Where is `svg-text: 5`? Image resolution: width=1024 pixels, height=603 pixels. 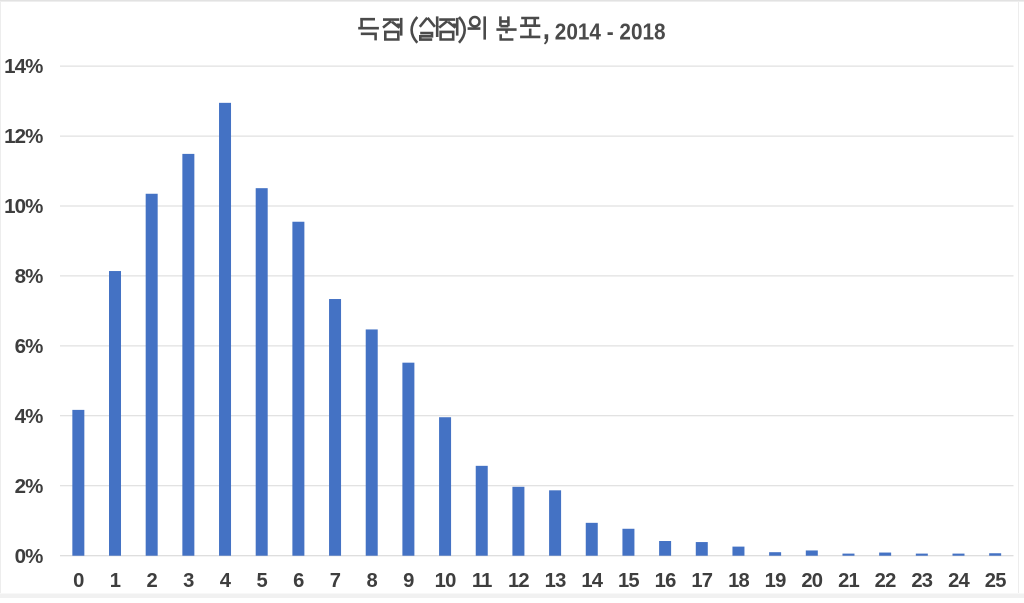 svg-text: 5 is located at coordinates (261, 581).